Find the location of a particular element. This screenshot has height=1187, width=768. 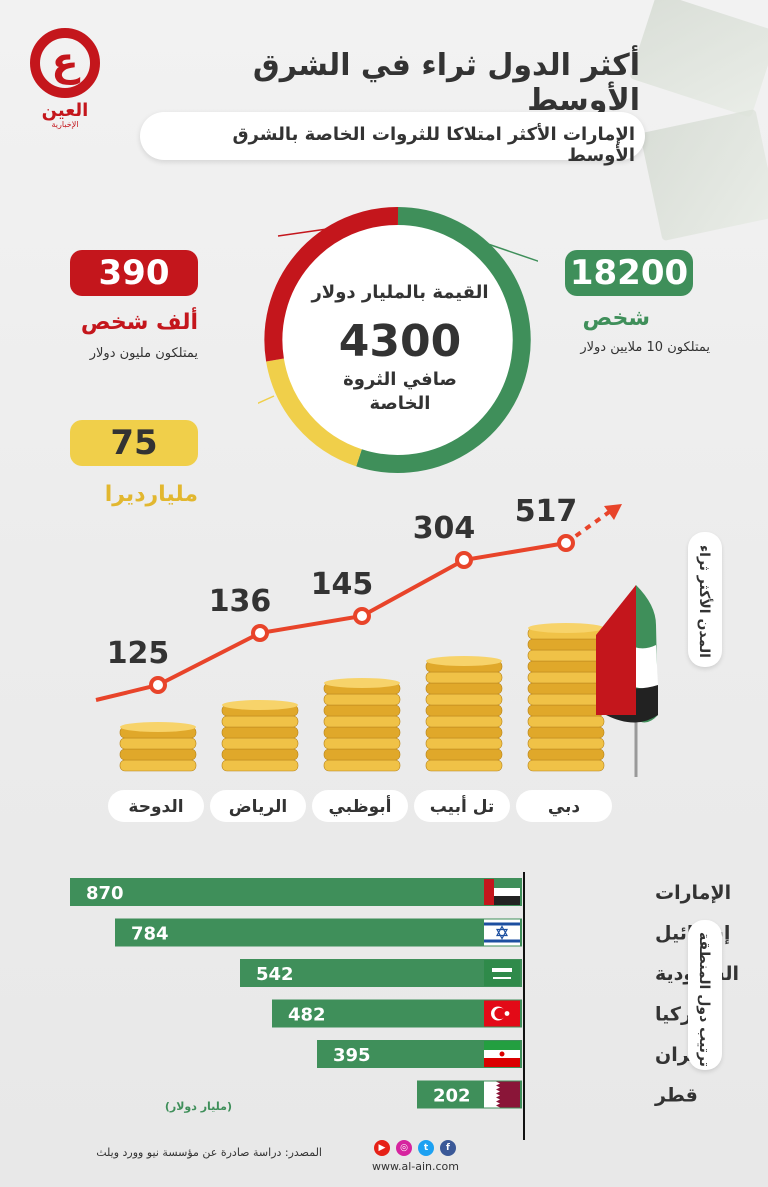

donut-segment-green is located at coordinates (443, 340).